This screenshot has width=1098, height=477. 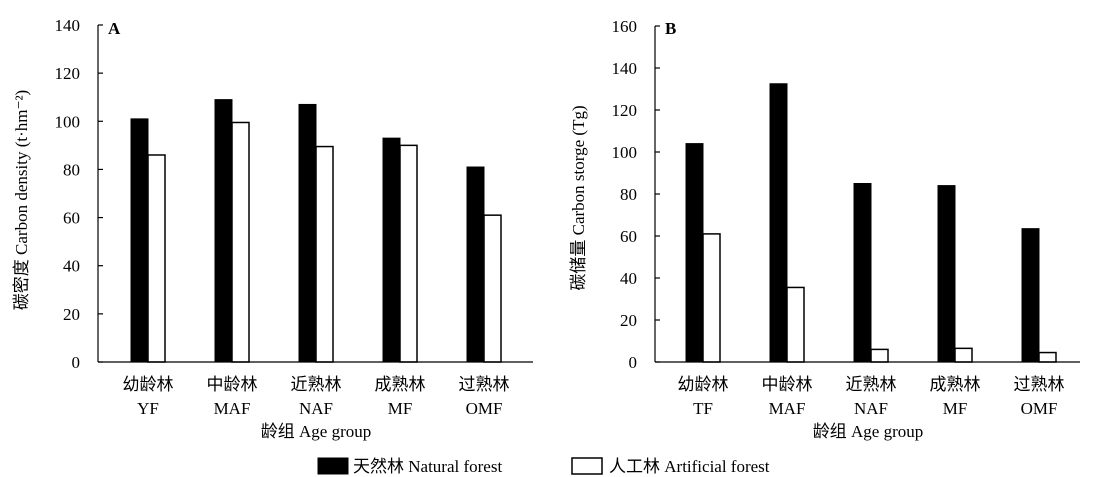 I want to click on x-tick-label-a-zh: 近熟林, so click(x=316, y=384).